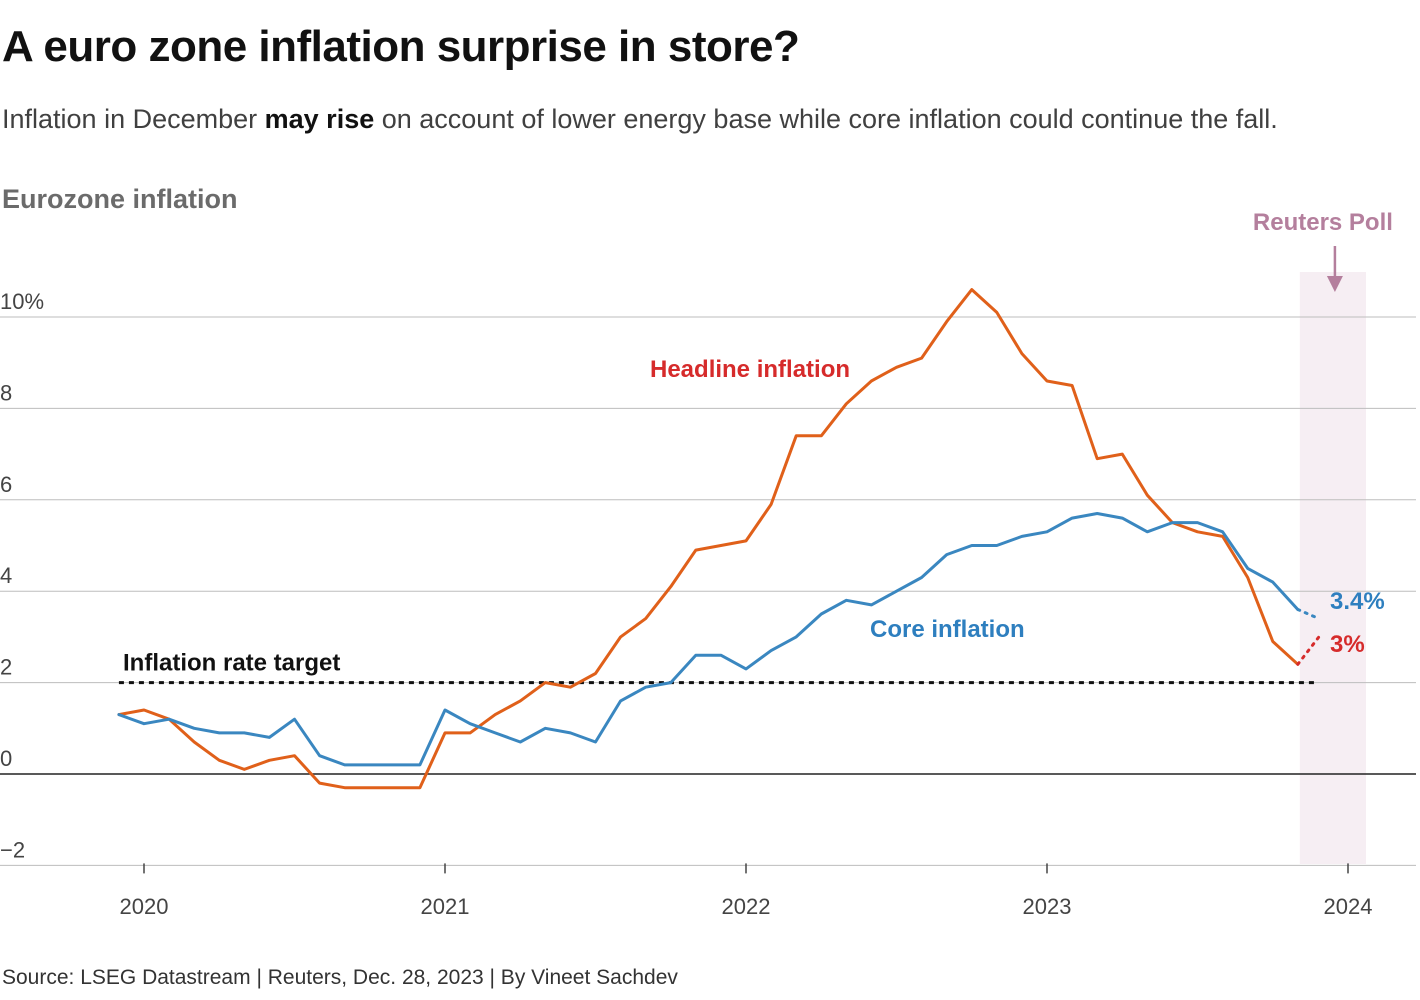 This screenshot has height=1000, width=1420. I want to click on core-forecast-segment, so click(1308, 614).